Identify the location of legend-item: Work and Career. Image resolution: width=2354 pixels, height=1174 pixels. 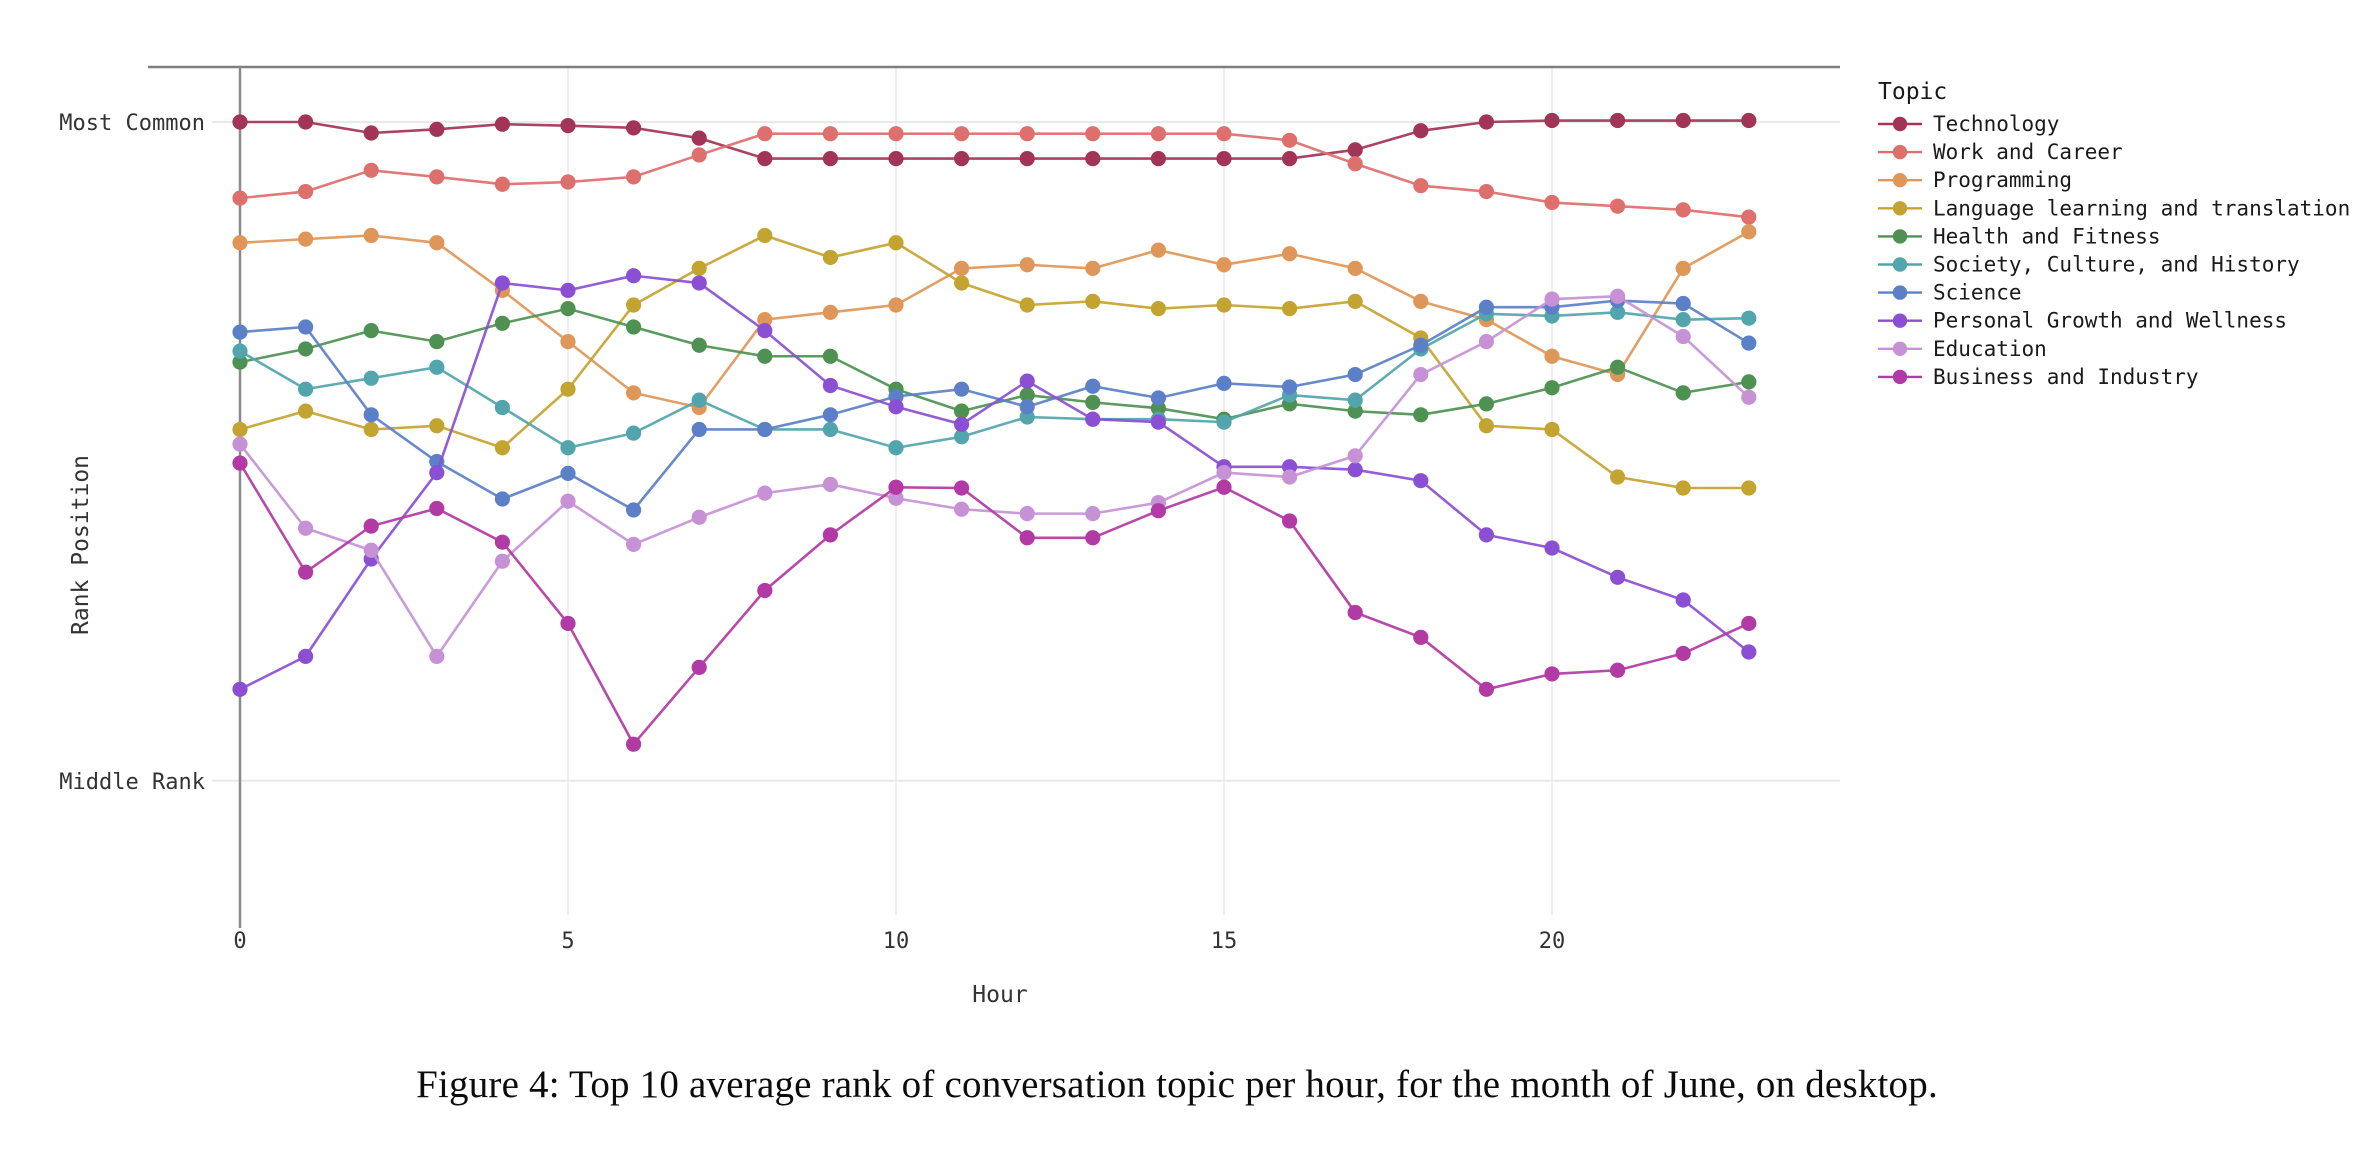
(2000, 152).